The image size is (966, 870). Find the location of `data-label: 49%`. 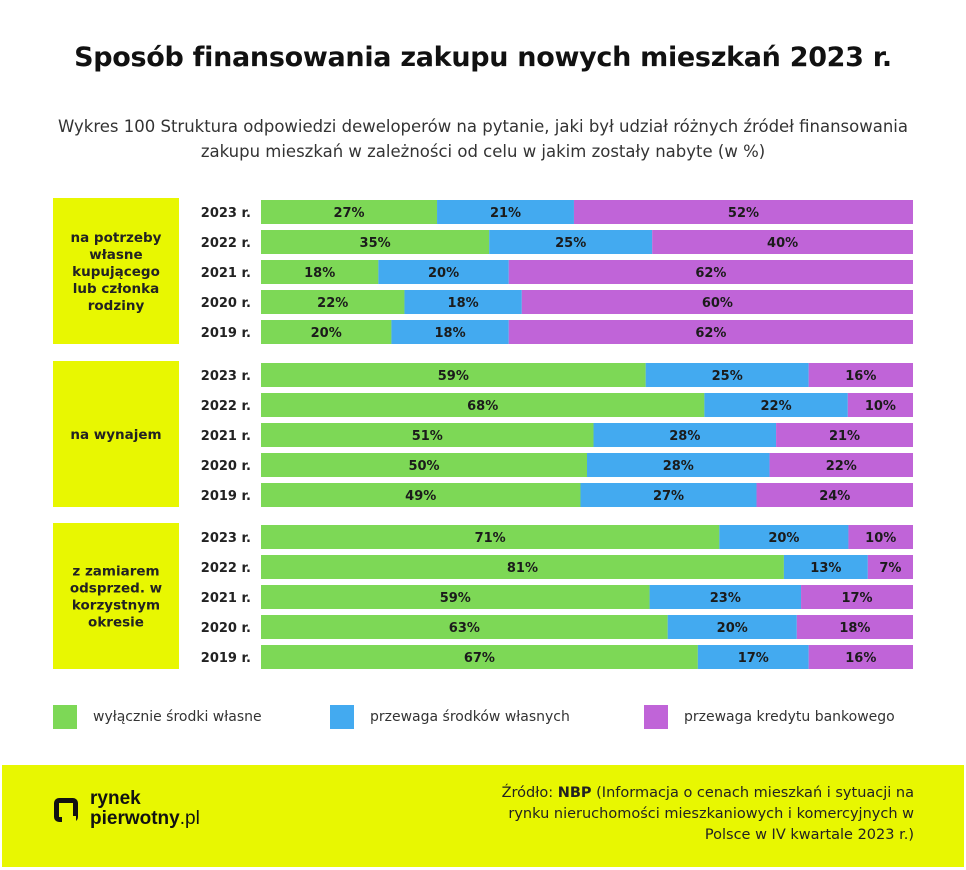

data-label: 49% is located at coordinates (420, 496).